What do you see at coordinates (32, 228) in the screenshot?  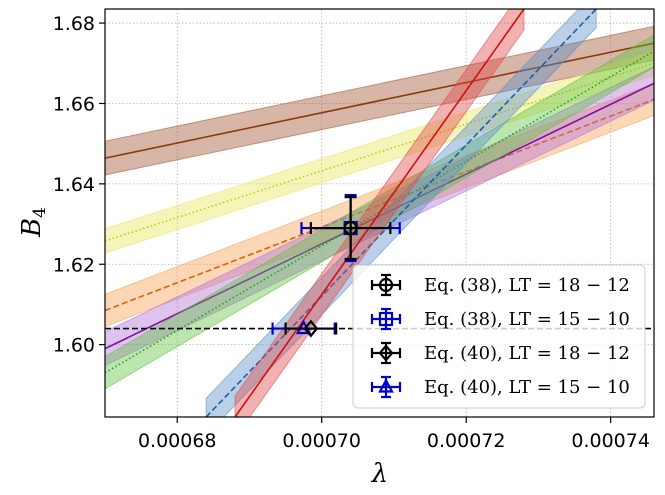 I see `y-axis-label-main: B` at bounding box center [32, 228].